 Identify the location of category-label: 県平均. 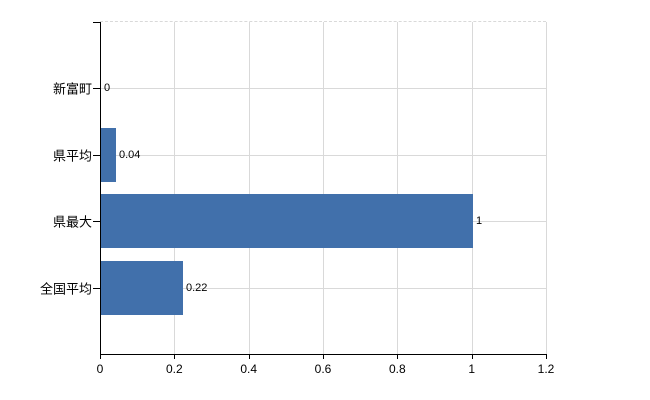
(72, 156).